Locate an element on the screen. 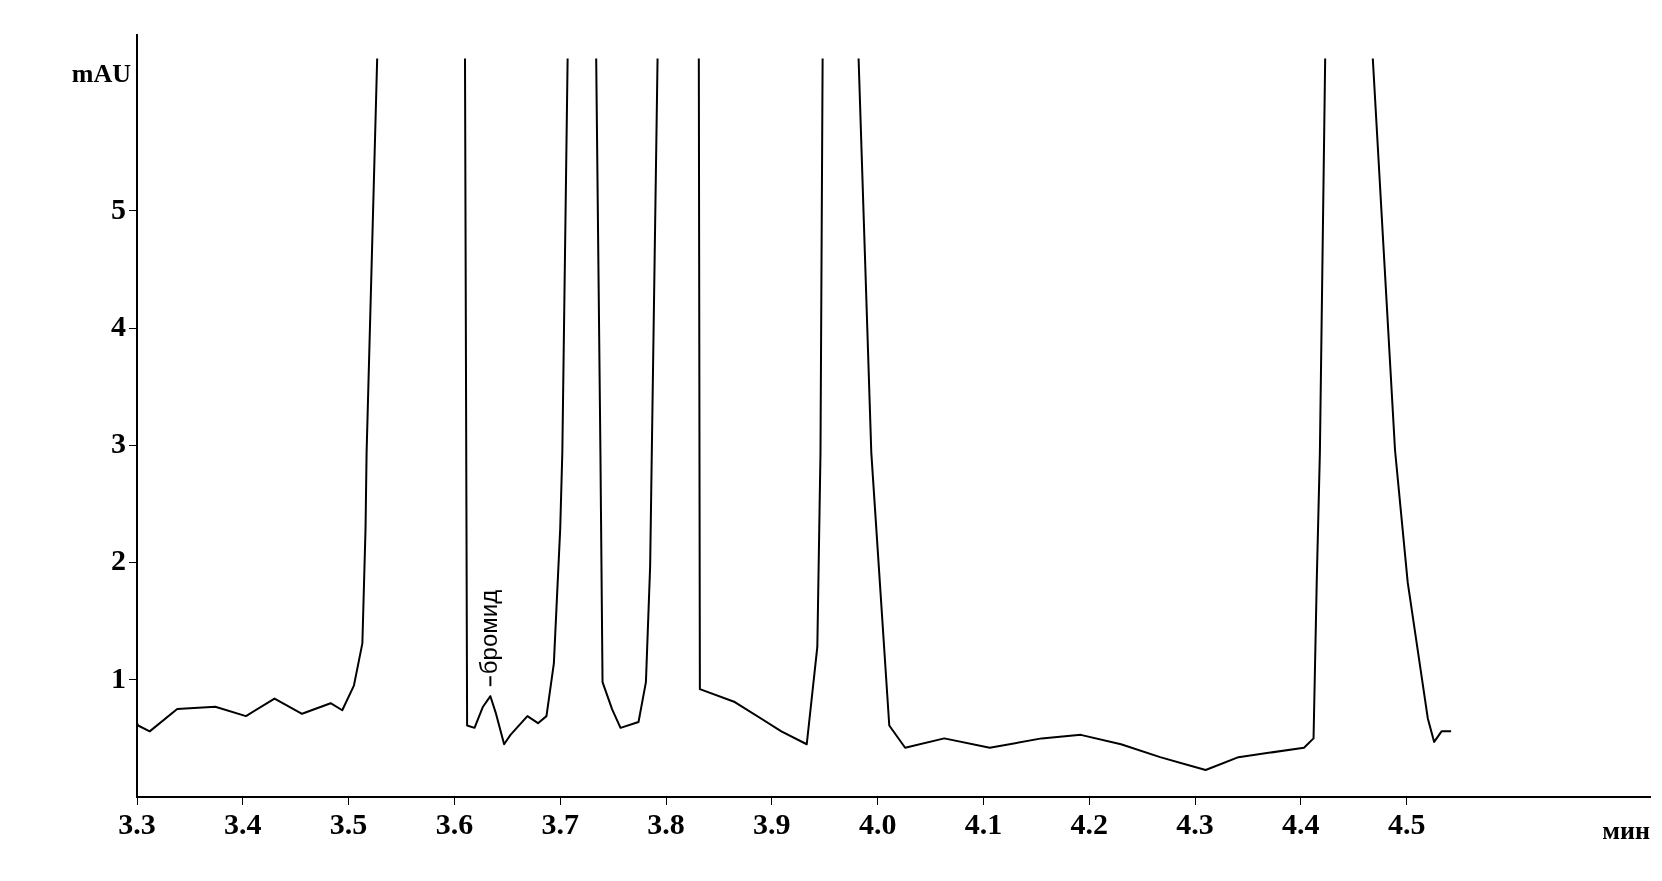  x-tick-label: 3.9 is located at coordinates (772, 823).